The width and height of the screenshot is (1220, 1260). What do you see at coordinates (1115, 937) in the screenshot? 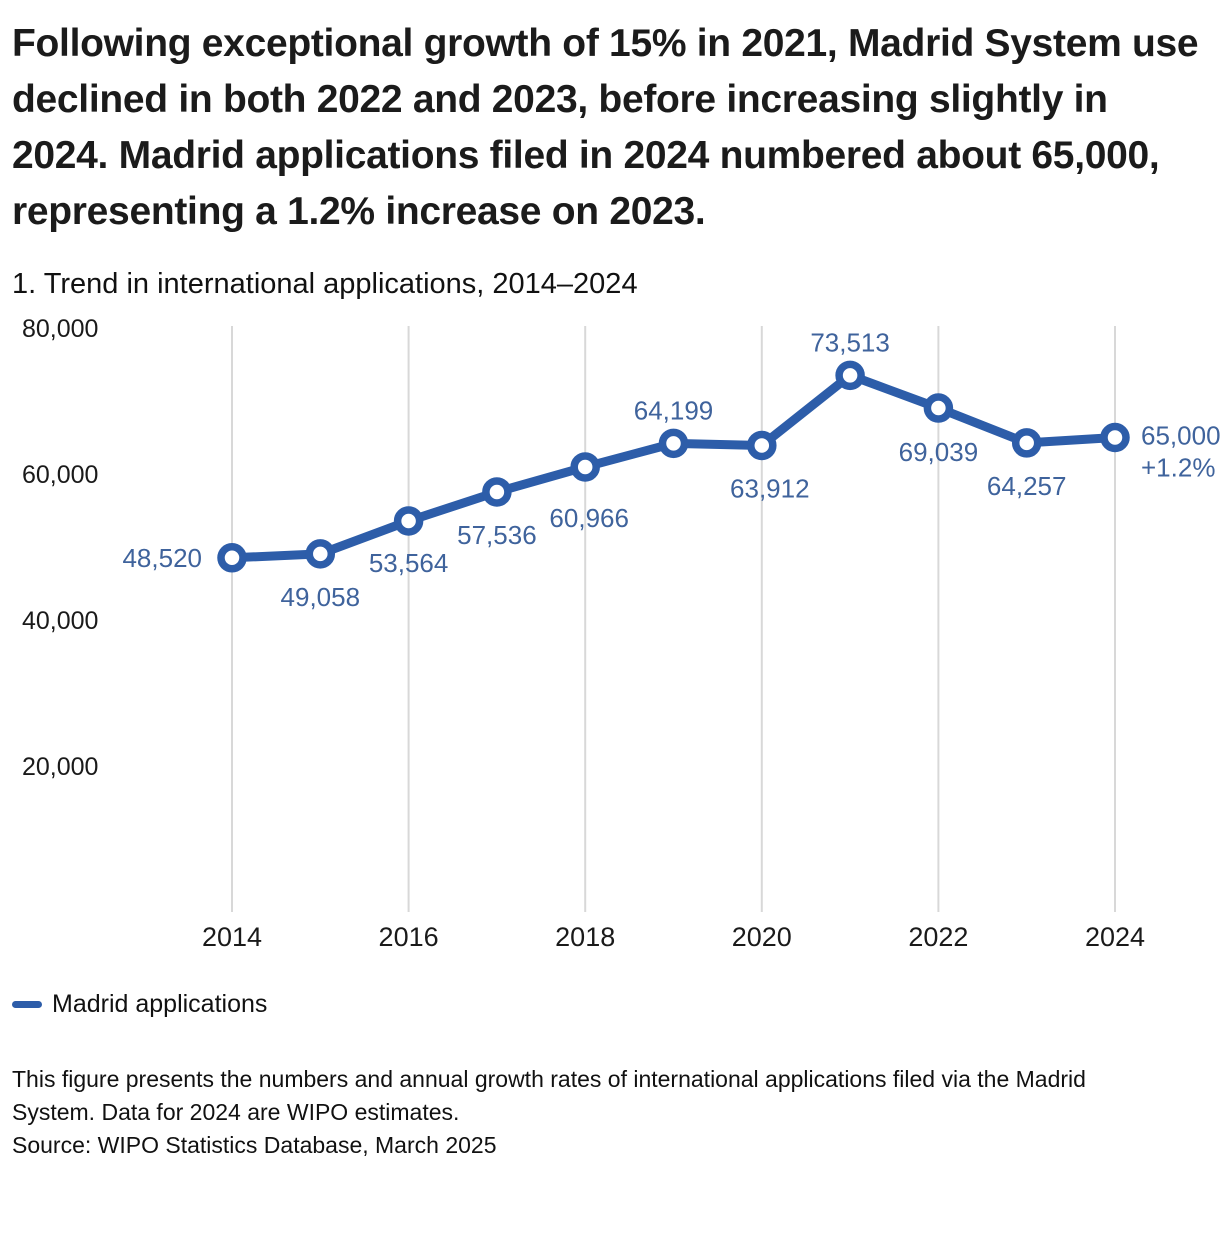
I see `x-axis-tick-label: 2024` at bounding box center [1115, 937].